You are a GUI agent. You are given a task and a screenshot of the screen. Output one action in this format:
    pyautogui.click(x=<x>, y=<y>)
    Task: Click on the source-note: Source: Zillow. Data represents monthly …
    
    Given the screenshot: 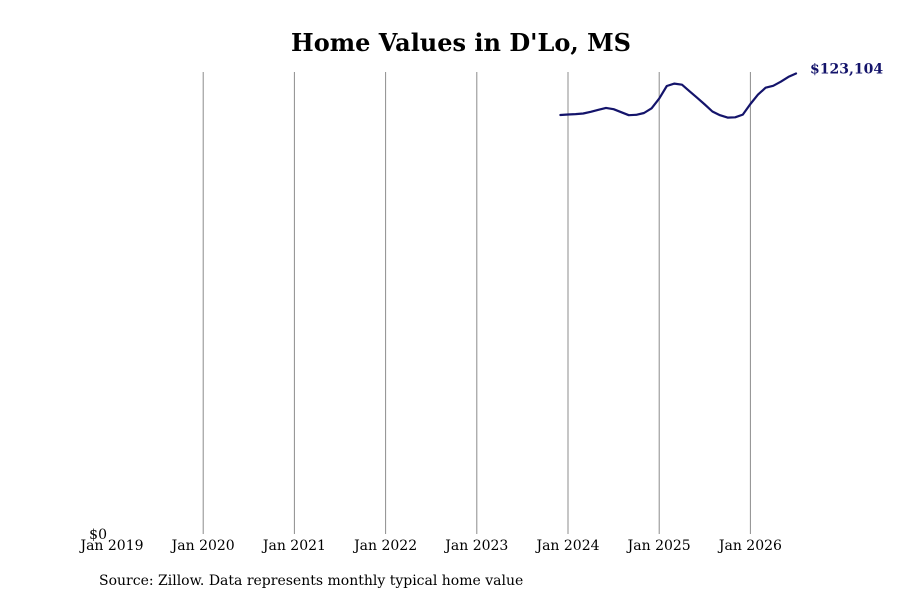 What is the action you would take?
    pyautogui.click(x=311, y=581)
    